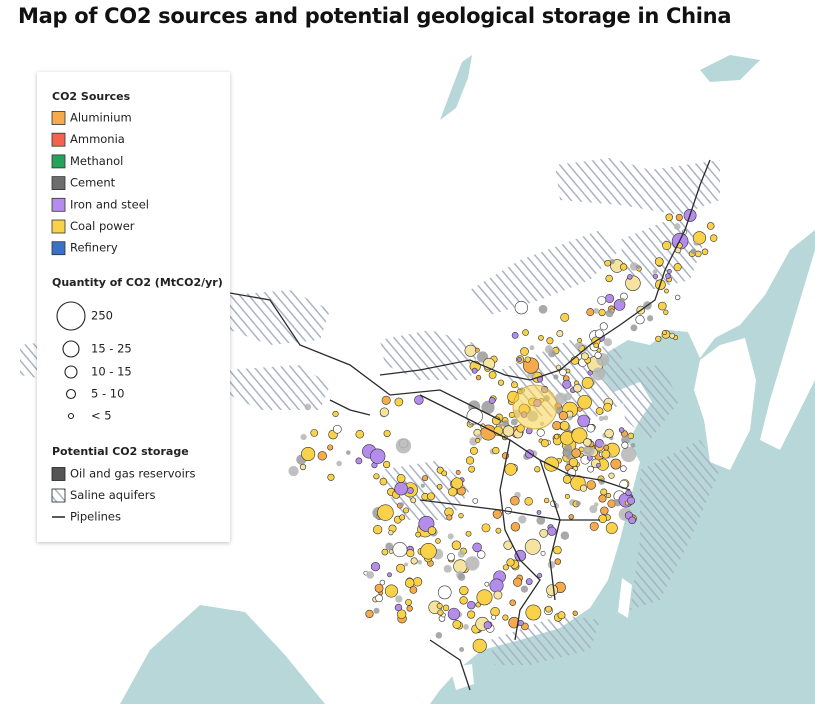 The height and width of the screenshot is (704, 815). What do you see at coordinates (787, 350) in the screenshot?
I see `japan` at bounding box center [787, 350].